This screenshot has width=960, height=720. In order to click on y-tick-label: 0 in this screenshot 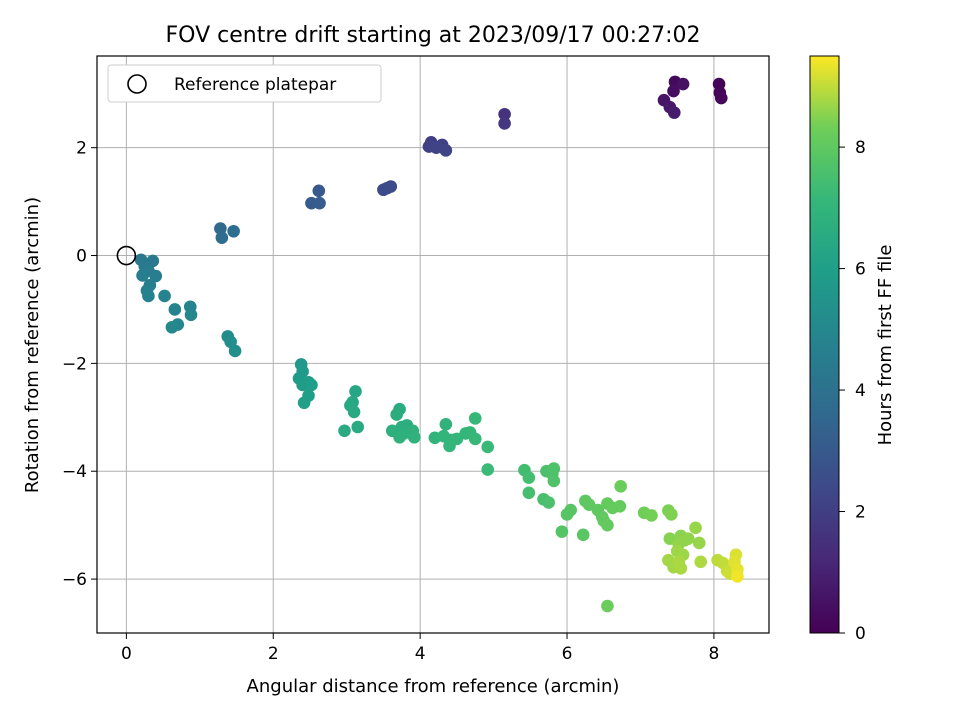, I will do `click(81, 257)`.